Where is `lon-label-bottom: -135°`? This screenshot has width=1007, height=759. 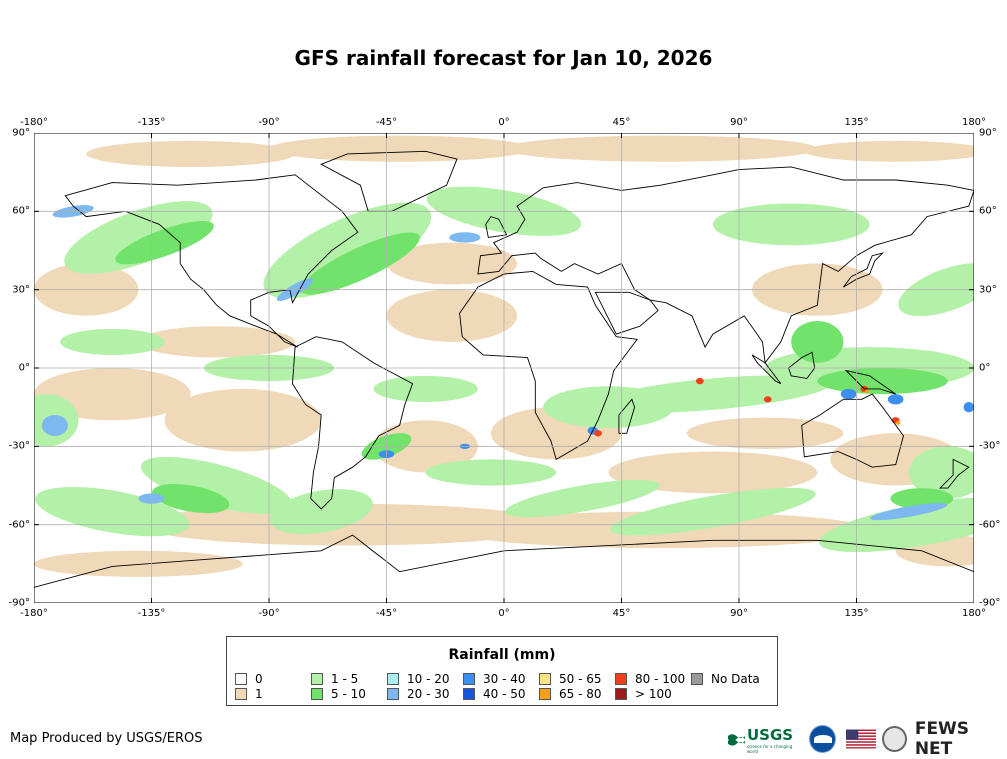
lon-label-bottom: -135° is located at coordinates (151, 613).